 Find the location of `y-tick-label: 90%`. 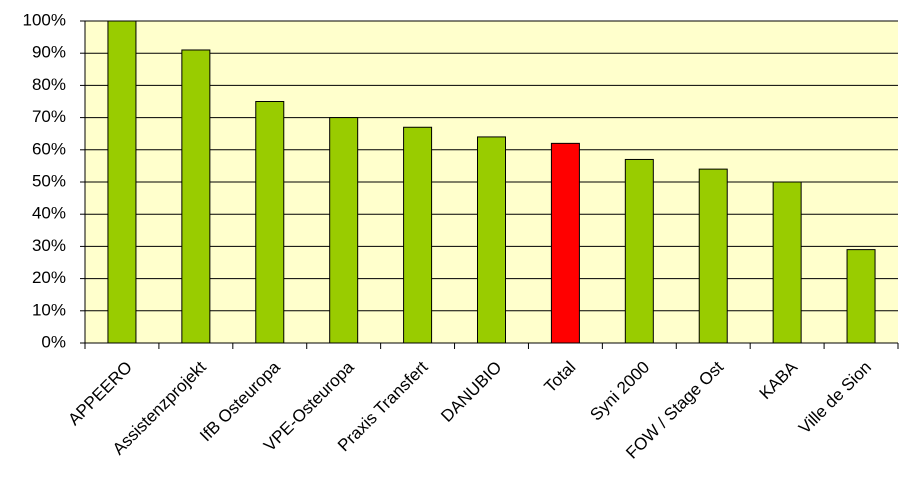

y-tick-label: 90% is located at coordinates (49, 52).